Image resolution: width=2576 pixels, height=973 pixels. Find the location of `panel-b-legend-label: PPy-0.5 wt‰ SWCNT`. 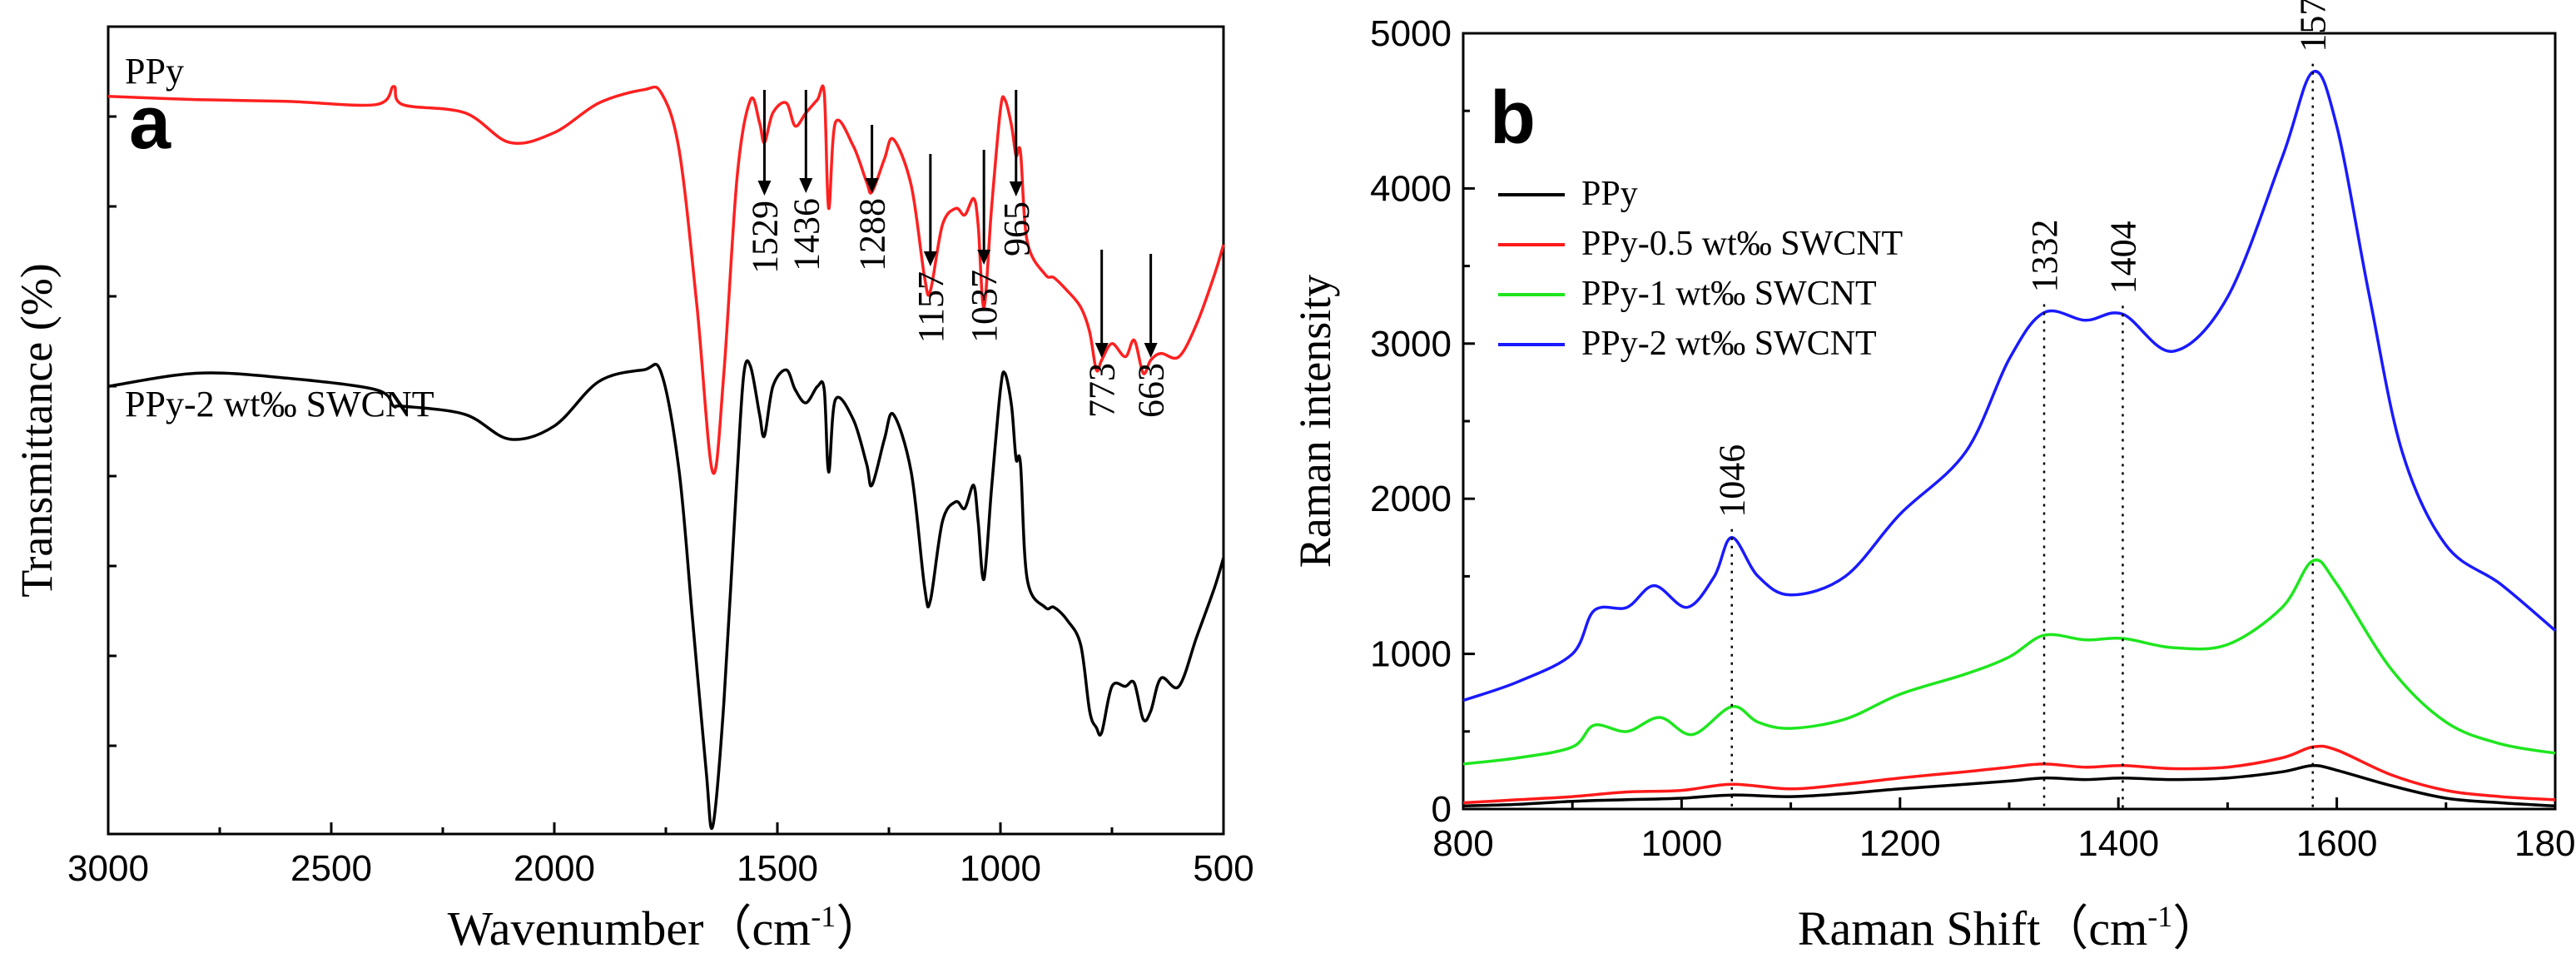

panel-b-legend-label: PPy-0.5 wt‰ SWCNT is located at coordinates (1742, 244).